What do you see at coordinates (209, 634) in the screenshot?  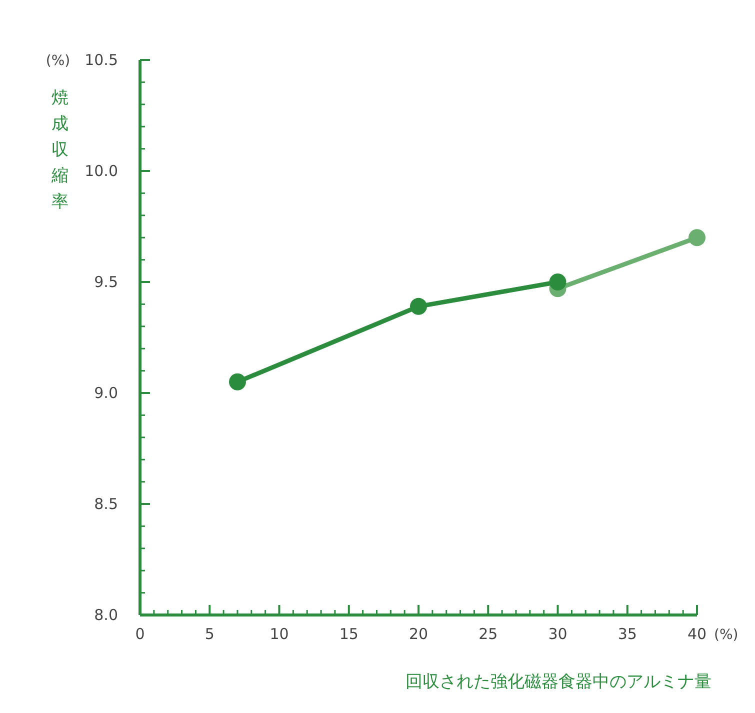 I see `x-tick-label: 5` at bounding box center [209, 634].